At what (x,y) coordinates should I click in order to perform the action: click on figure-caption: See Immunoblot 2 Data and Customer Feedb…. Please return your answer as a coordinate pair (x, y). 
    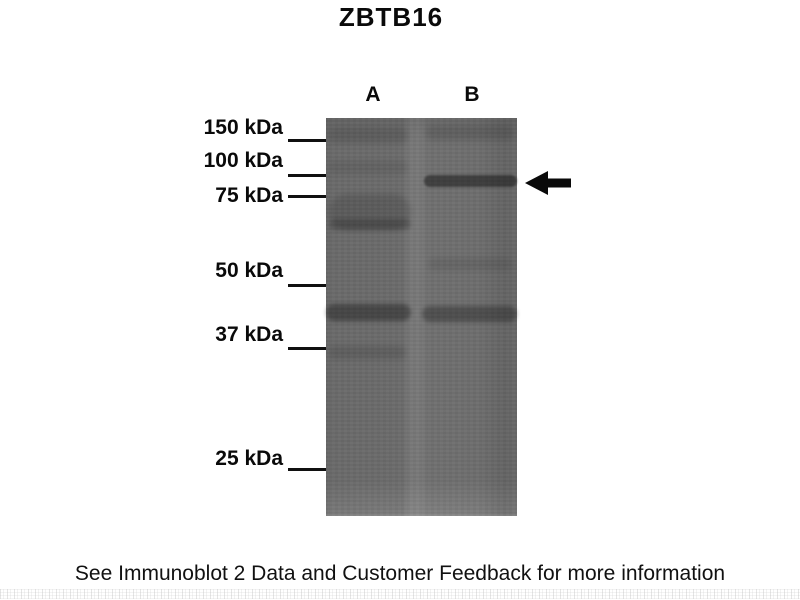
    Looking at the image, I should click on (400, 573).